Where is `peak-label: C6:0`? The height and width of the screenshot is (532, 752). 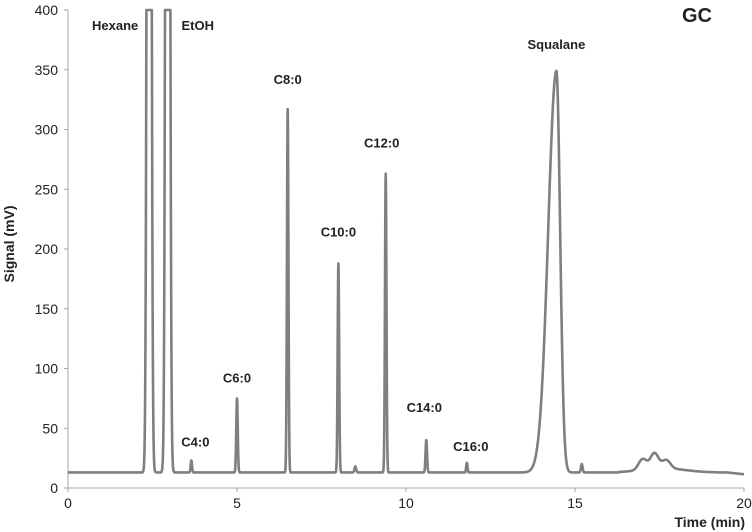 peak-label: C6:0 is located at coordinates (237, 377).